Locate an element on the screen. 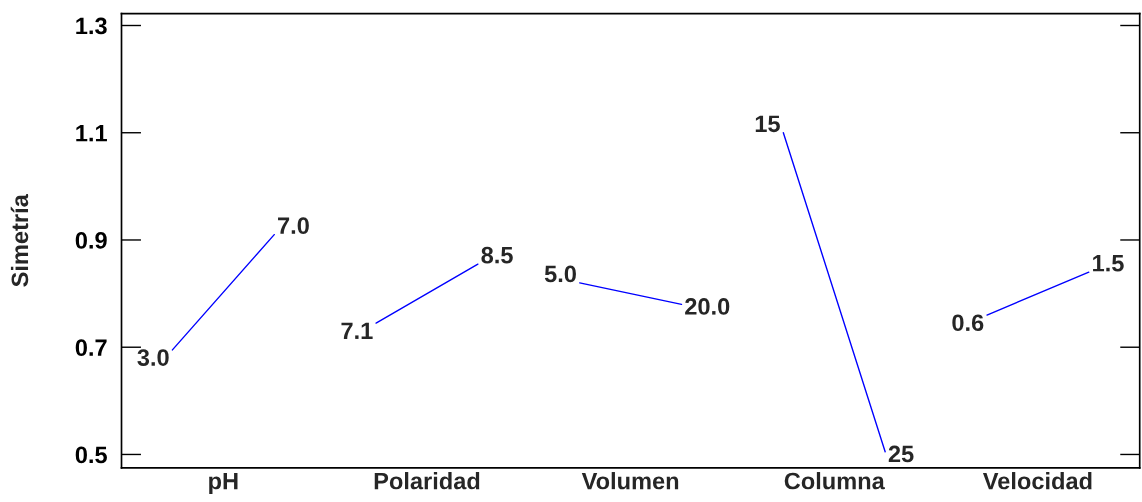 The width and height of the screenshot is (1142, 502). text: pH is located at coordinates (223, 483).